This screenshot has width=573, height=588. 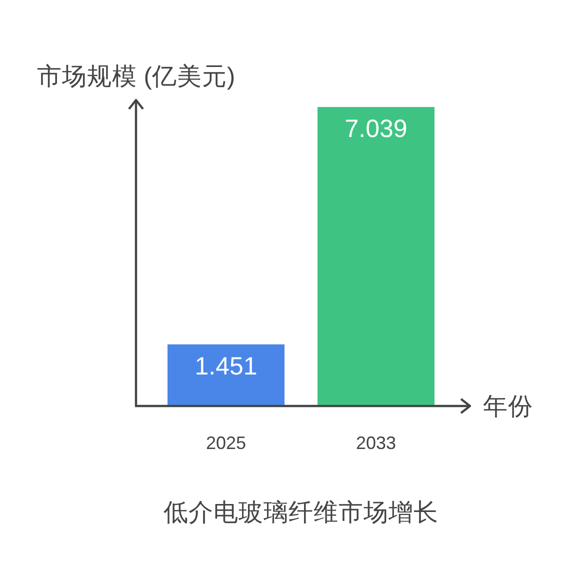 I want to click on title: 低介电玻璃纤维市场增长, so click(x=301, y=513).